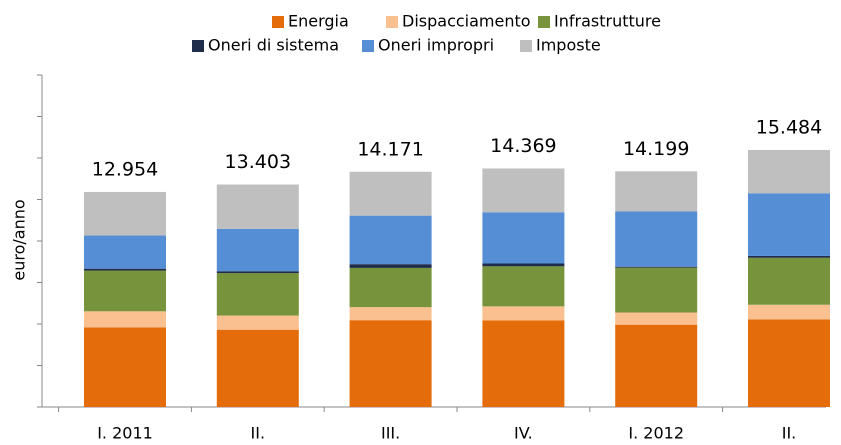 The height and width of the screenshot is (445, 841). I want to click on legend-label: Infrastrutture, so click(607, 21).